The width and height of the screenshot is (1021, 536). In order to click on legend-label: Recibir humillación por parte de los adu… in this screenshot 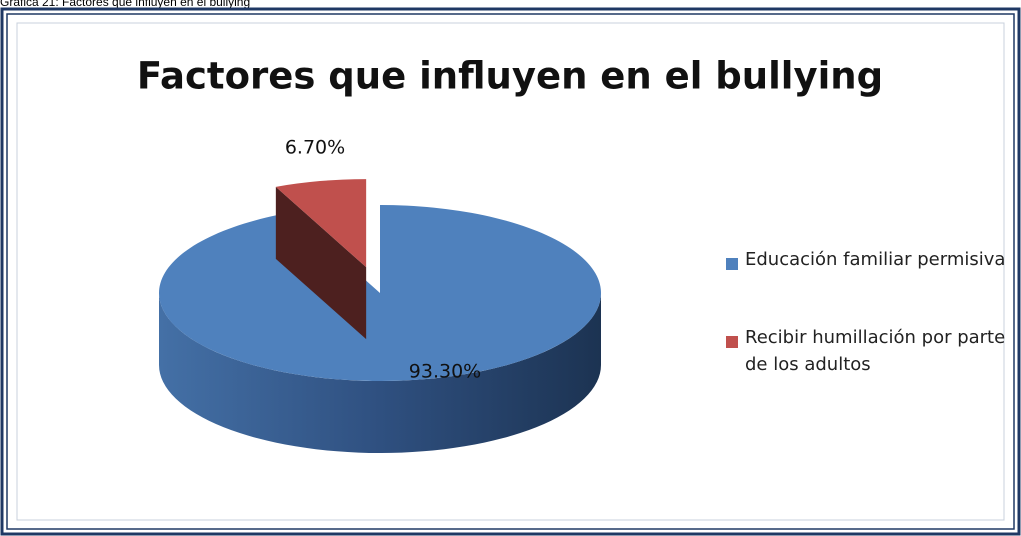, I will do `click(875, 351)`.